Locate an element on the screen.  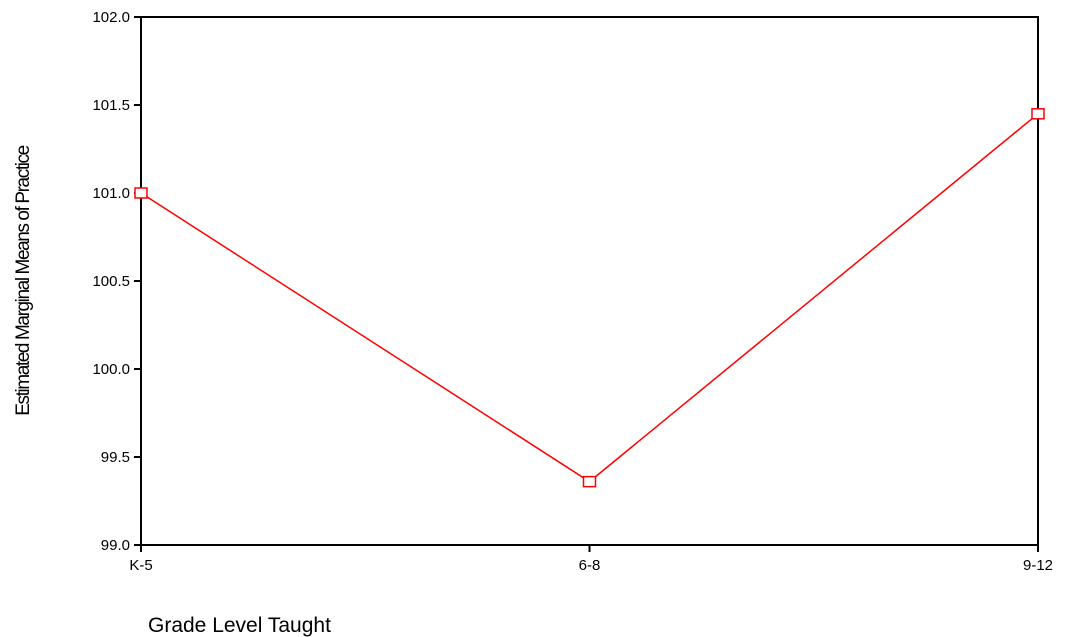
y-tick-label: 101.5 is located at coordinates (111, 105).